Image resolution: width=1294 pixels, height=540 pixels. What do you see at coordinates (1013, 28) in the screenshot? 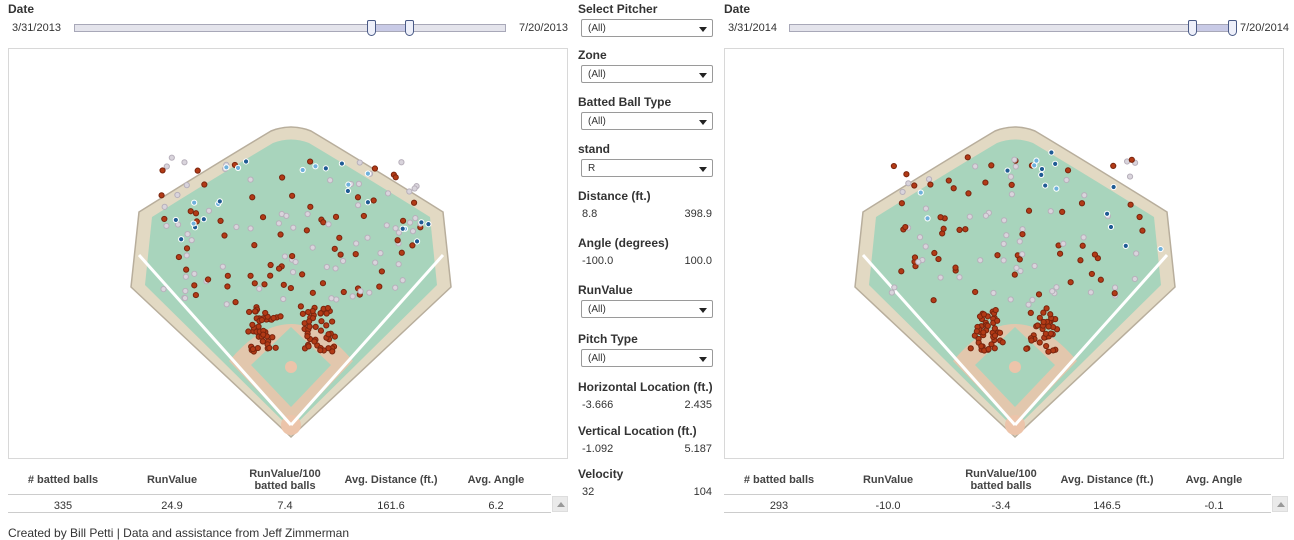
I see `right-date-slider` at bounding box center [1013, 28].